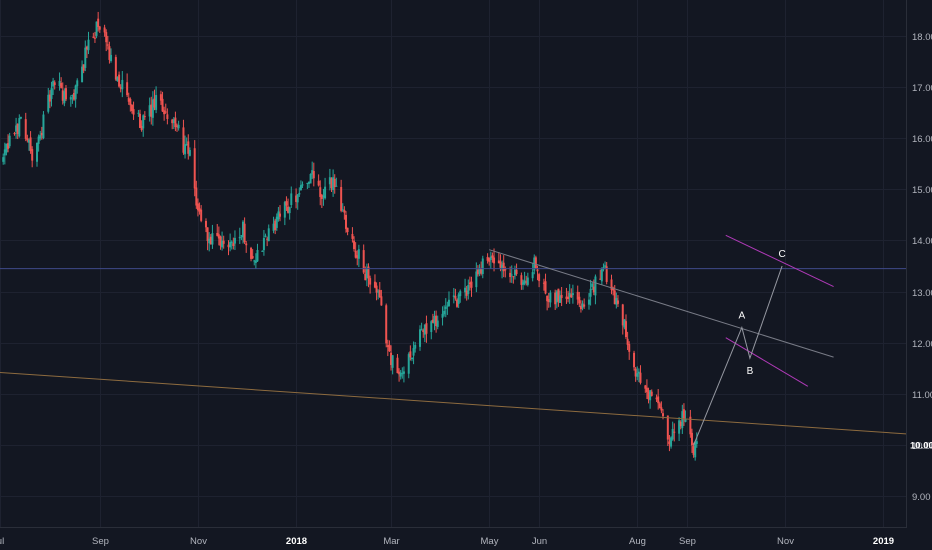  Describe the element at coordinates (922, 395) in the screenshot. I see `y-tick-label: 11.00` at that location.